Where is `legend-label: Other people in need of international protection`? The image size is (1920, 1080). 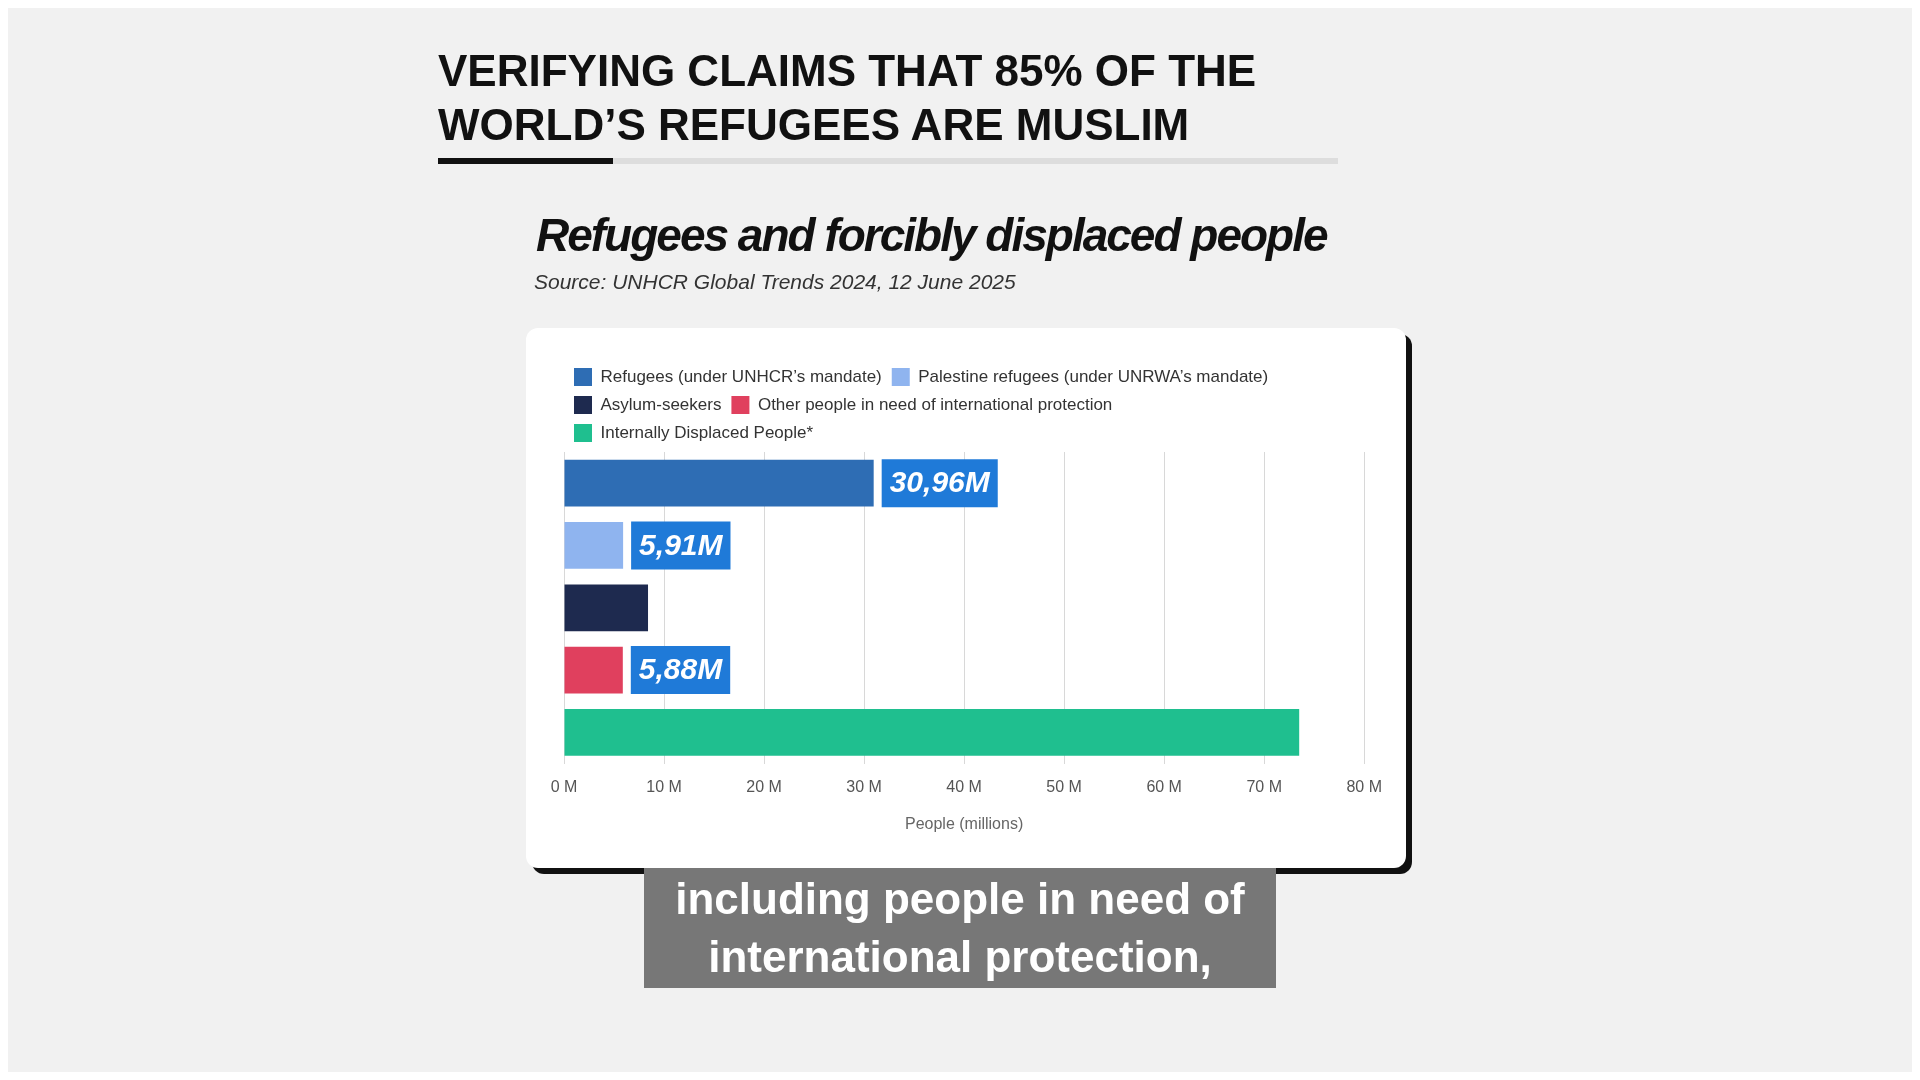
legend-label: Other people in need of international protection is located at coordinates (935, 404).